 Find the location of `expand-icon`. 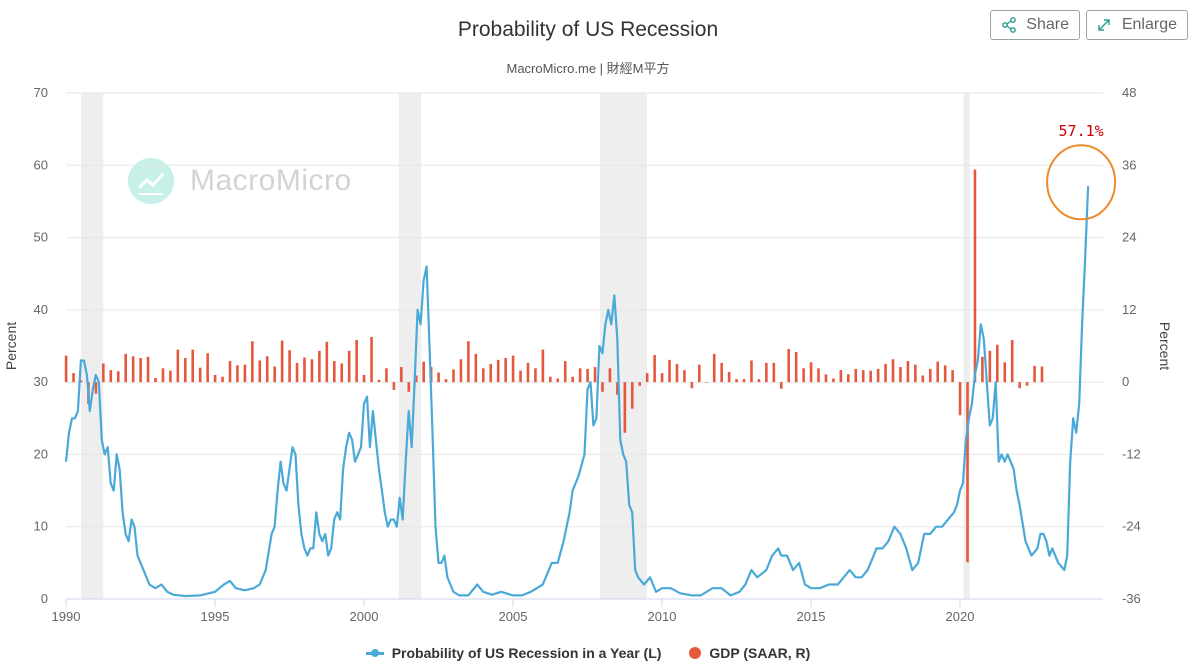

expand-icon is located at coordinates (1104, 25).